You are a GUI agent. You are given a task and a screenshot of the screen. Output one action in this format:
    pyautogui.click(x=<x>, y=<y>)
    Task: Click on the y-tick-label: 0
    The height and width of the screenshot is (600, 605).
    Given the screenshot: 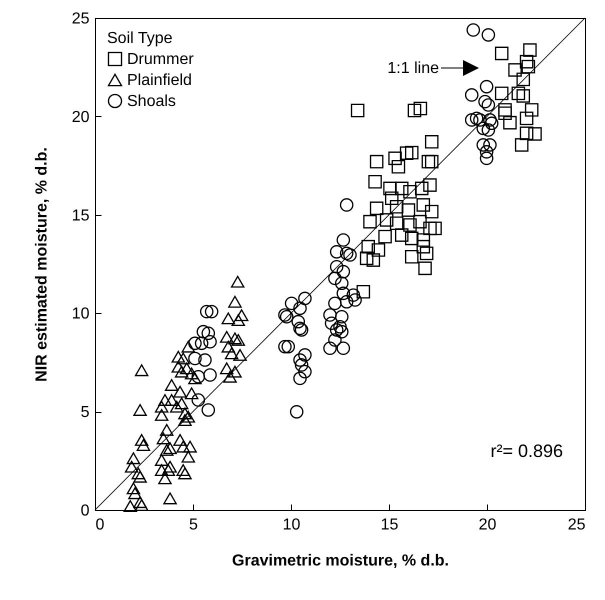 What is the action you would take?
    pyautogui.click(x=85, y=511)
    